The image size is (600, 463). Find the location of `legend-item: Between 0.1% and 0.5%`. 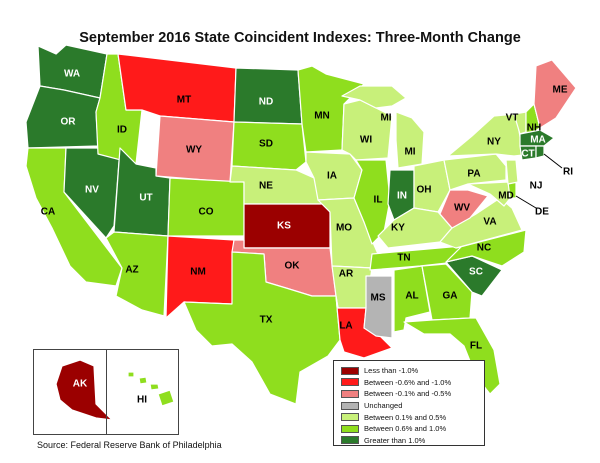

legend-item: Between 0.1% and 0.5% is located at coordinates (412, 417).